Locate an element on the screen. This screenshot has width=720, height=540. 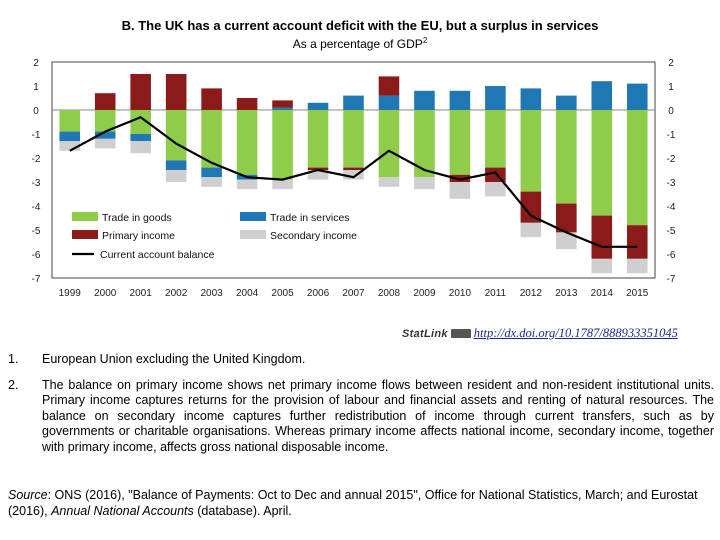
bar-trade-in-services-2008 is located at coordinates (389, 102).